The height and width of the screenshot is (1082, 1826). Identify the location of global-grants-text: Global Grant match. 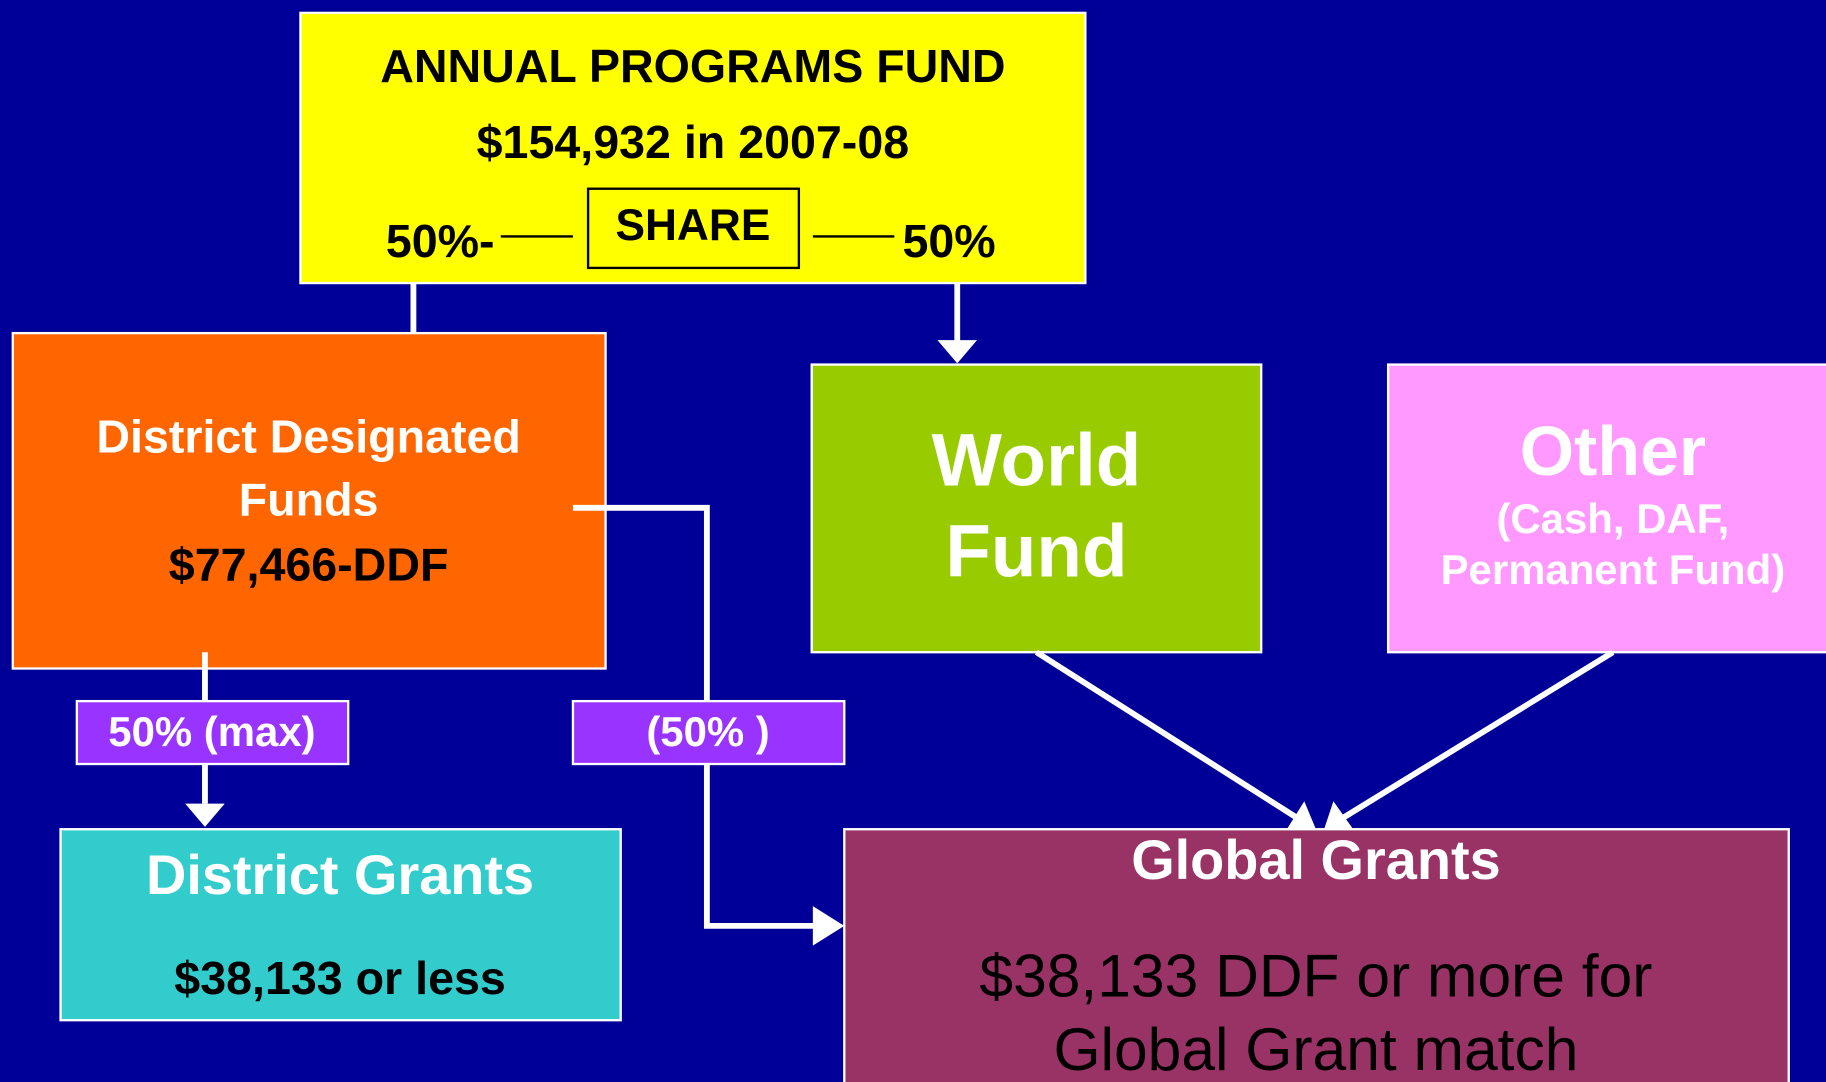
(1315, 1048).